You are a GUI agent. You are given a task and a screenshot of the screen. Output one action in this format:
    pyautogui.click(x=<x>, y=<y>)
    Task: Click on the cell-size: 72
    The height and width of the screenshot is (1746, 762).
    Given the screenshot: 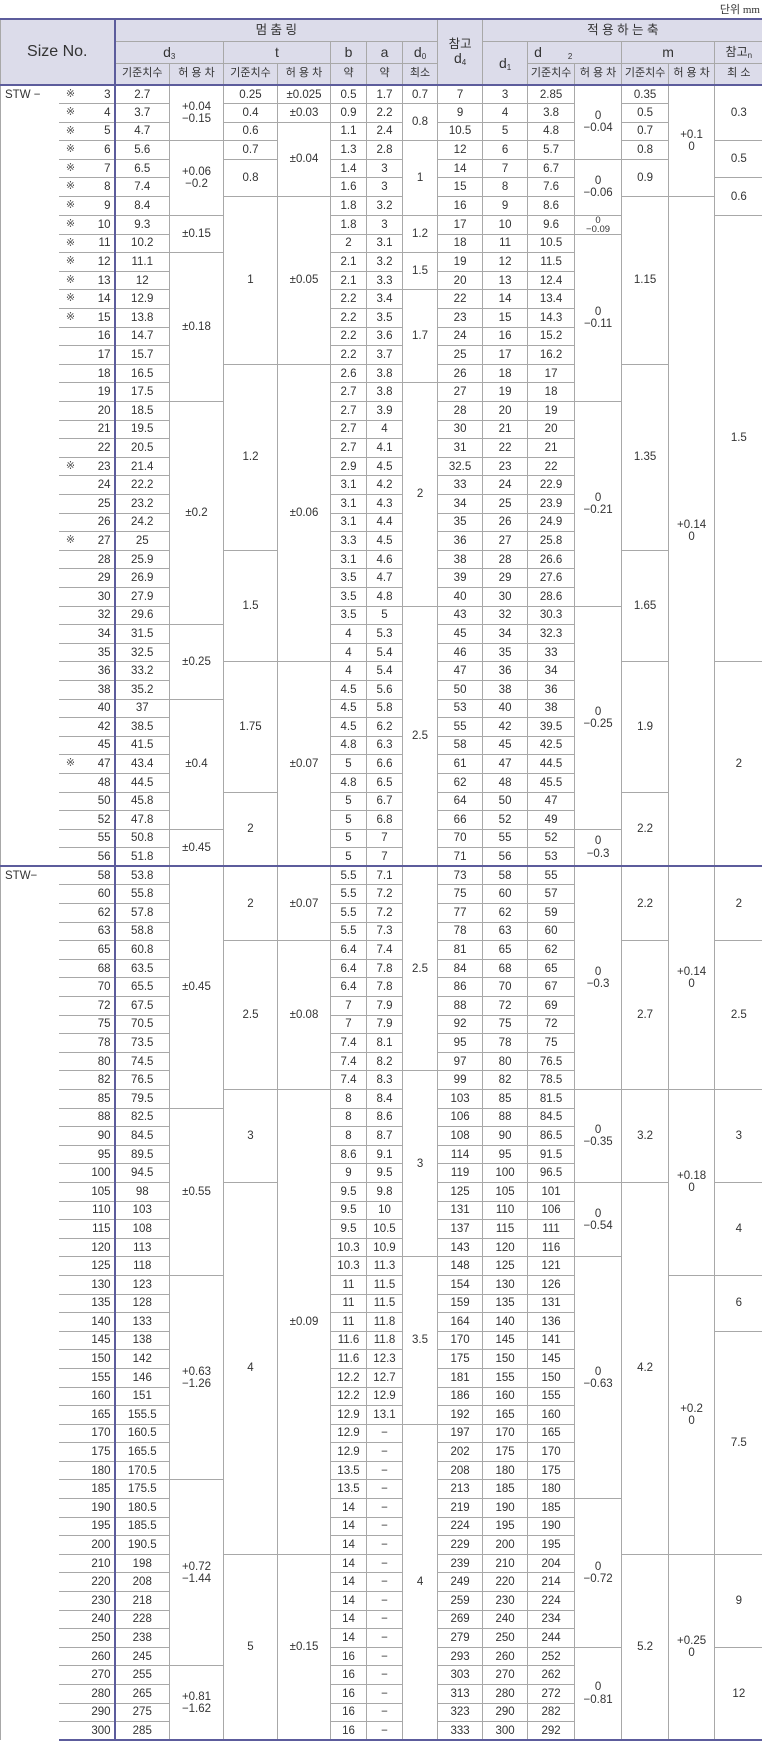 What is the action you would take?
    pyautogui.click(x=99, y=1006)
    